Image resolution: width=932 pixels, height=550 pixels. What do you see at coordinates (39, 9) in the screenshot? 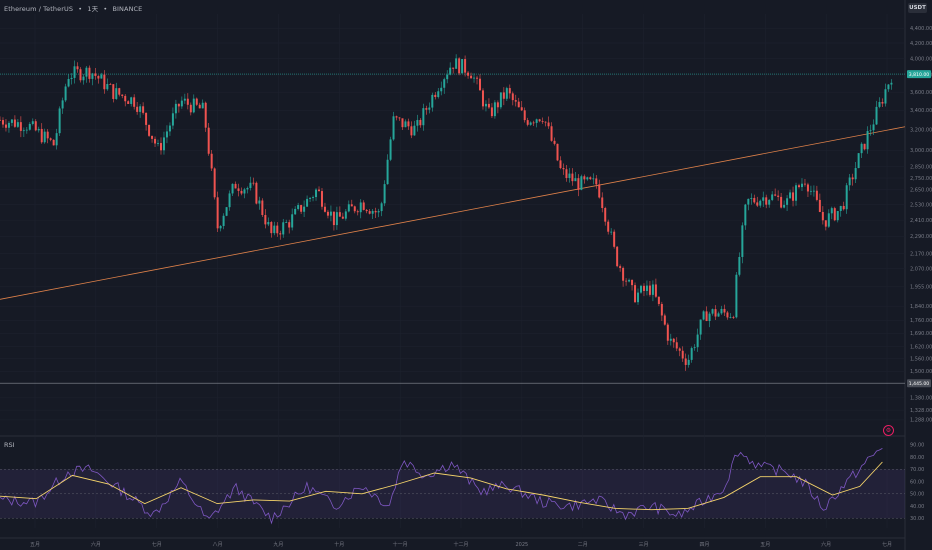
I see `symbol-name: Ethereum / TetherUS` at bounding box center [39, 9].